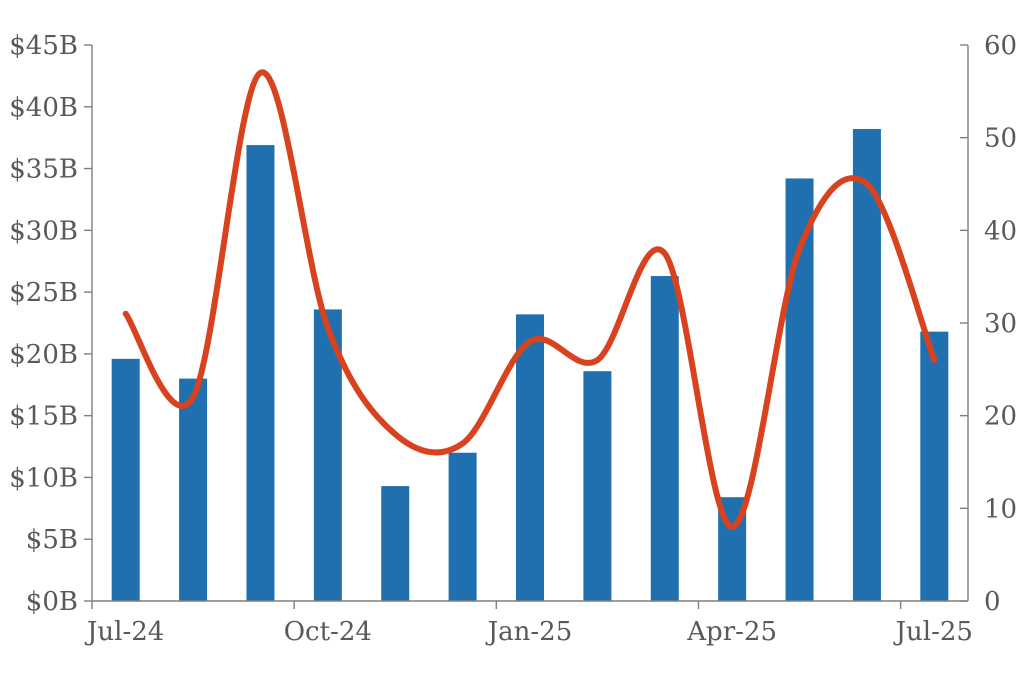 This screenshot has width=1024, height=689. What do you see at coordinates (43, 355) in the screenshot?
I see `left-axis-tick-label: $20B` at bounding box center [43, 355].